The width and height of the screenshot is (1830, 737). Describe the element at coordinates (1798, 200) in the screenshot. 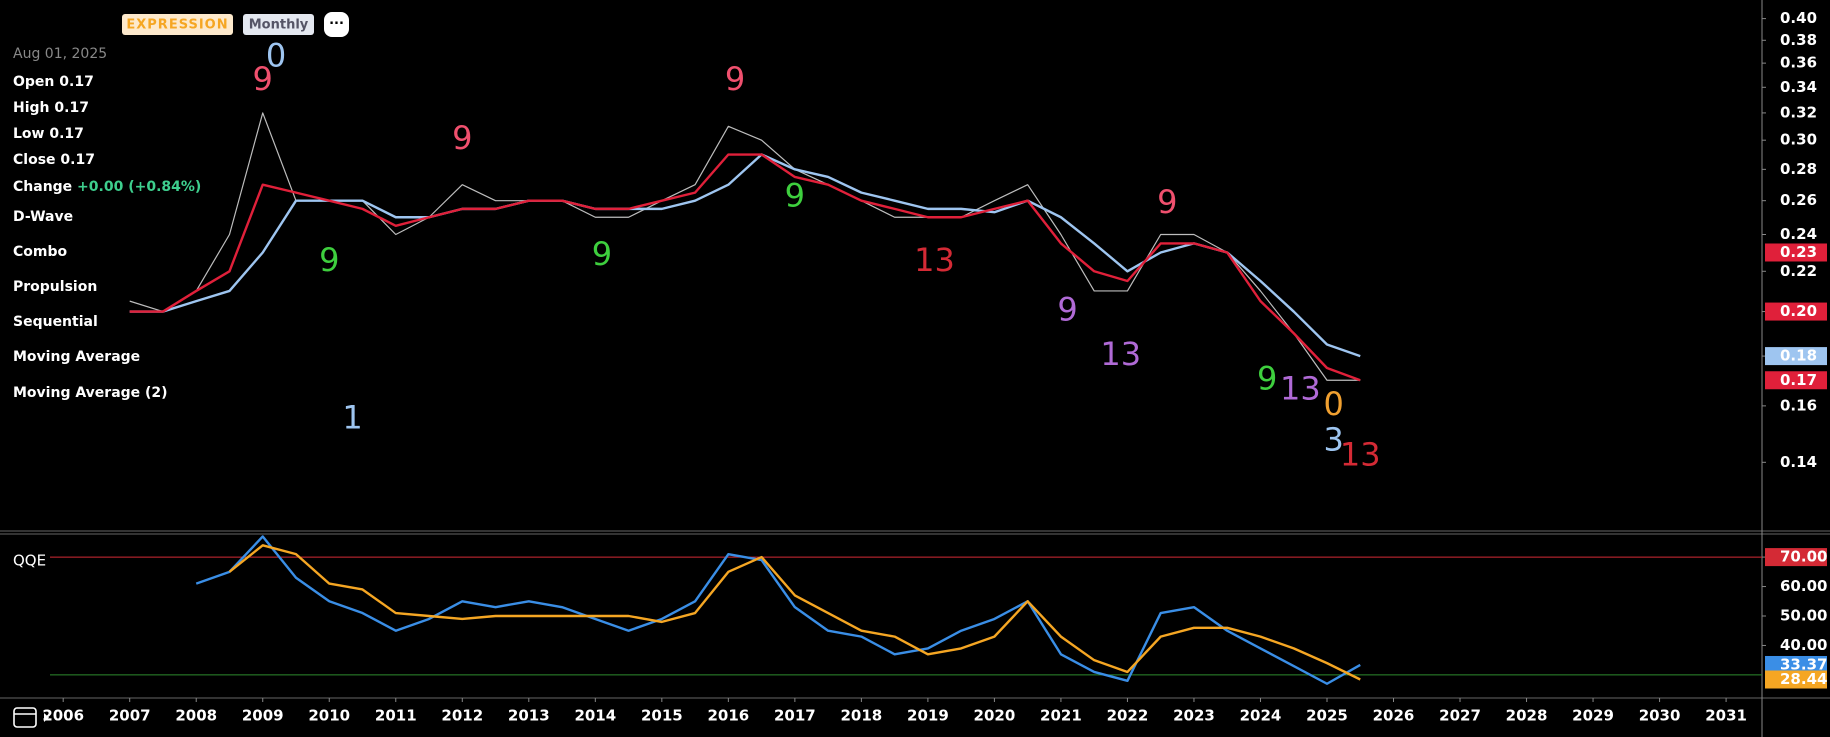

I see `y-tick-label: 0.26` at that location.